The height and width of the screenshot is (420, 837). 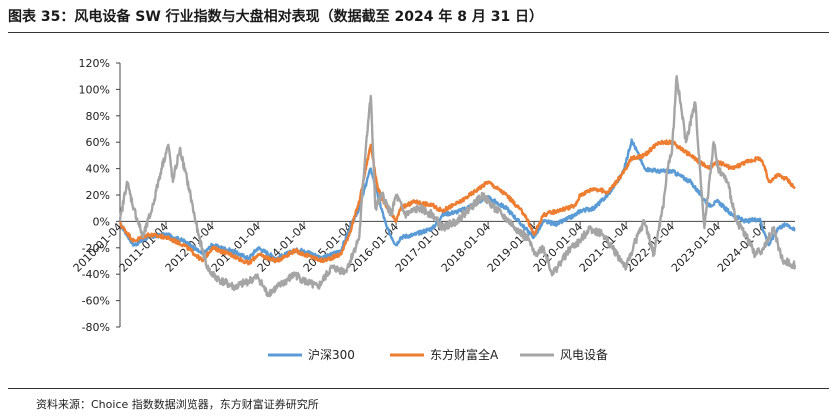 What do you see at coordinates (96, 327) in the screenshot?
I see `y-tick-label: -80%` at bounding box center [96, 327].